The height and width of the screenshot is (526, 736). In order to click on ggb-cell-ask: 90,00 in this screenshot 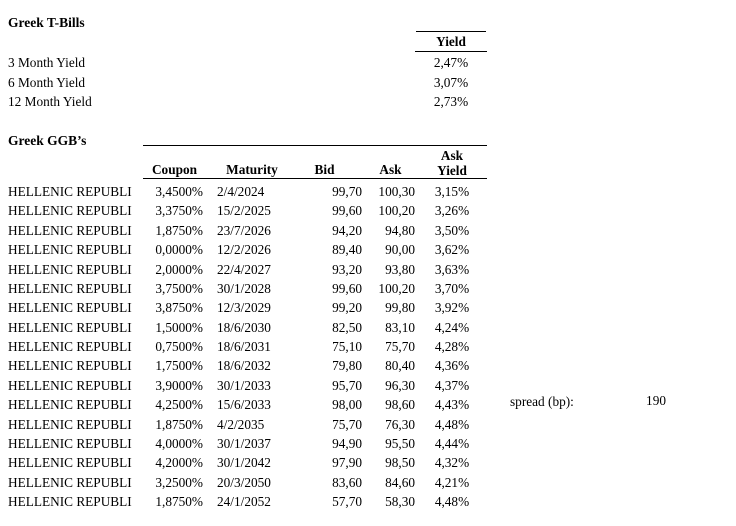, I will do `click(400, 250)`.